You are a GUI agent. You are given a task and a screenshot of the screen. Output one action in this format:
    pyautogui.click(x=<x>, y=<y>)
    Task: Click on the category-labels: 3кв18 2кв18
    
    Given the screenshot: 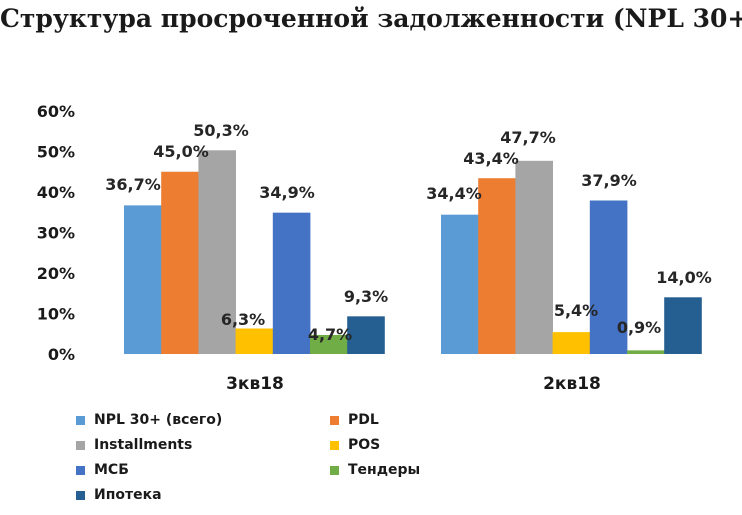 What is the action you would take?
    pyautogui.click(x=413, y=384)
    